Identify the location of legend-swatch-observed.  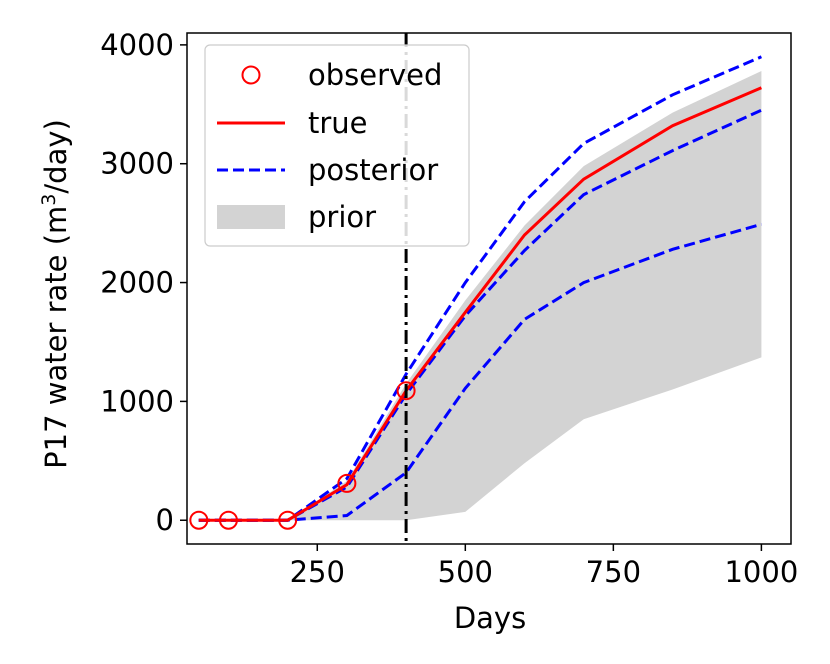
(251, 75).